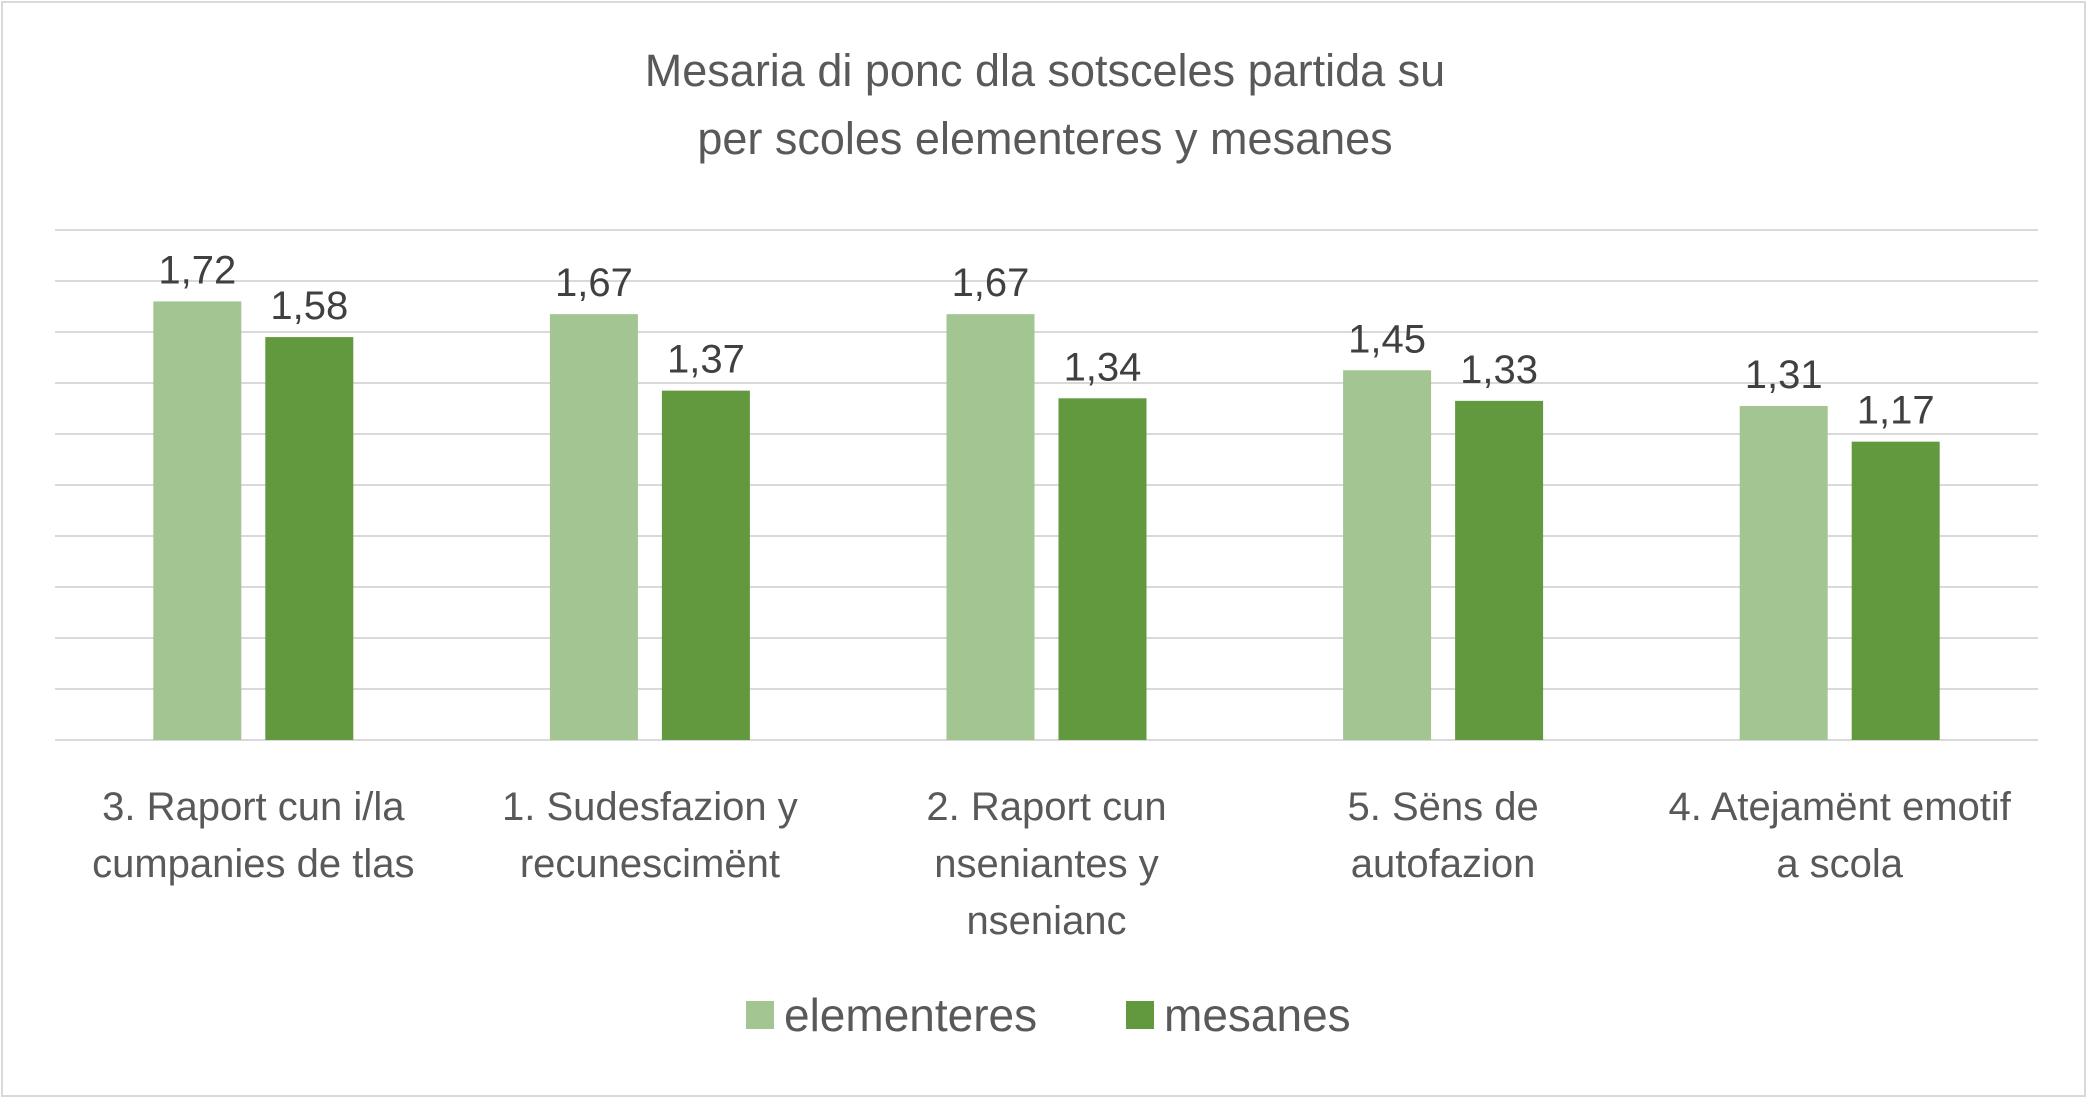  Describe the element at coordinates (1046, 807) in the screenshot. I see `category-label: 2. Raport cun` at that location.